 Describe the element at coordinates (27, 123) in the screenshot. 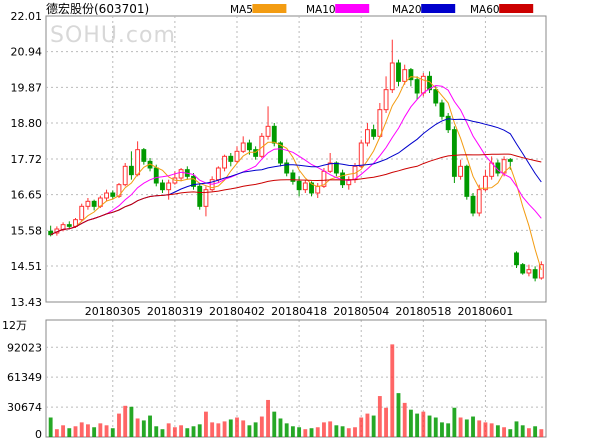

I see `price-tick-label: 18.80` at that location.